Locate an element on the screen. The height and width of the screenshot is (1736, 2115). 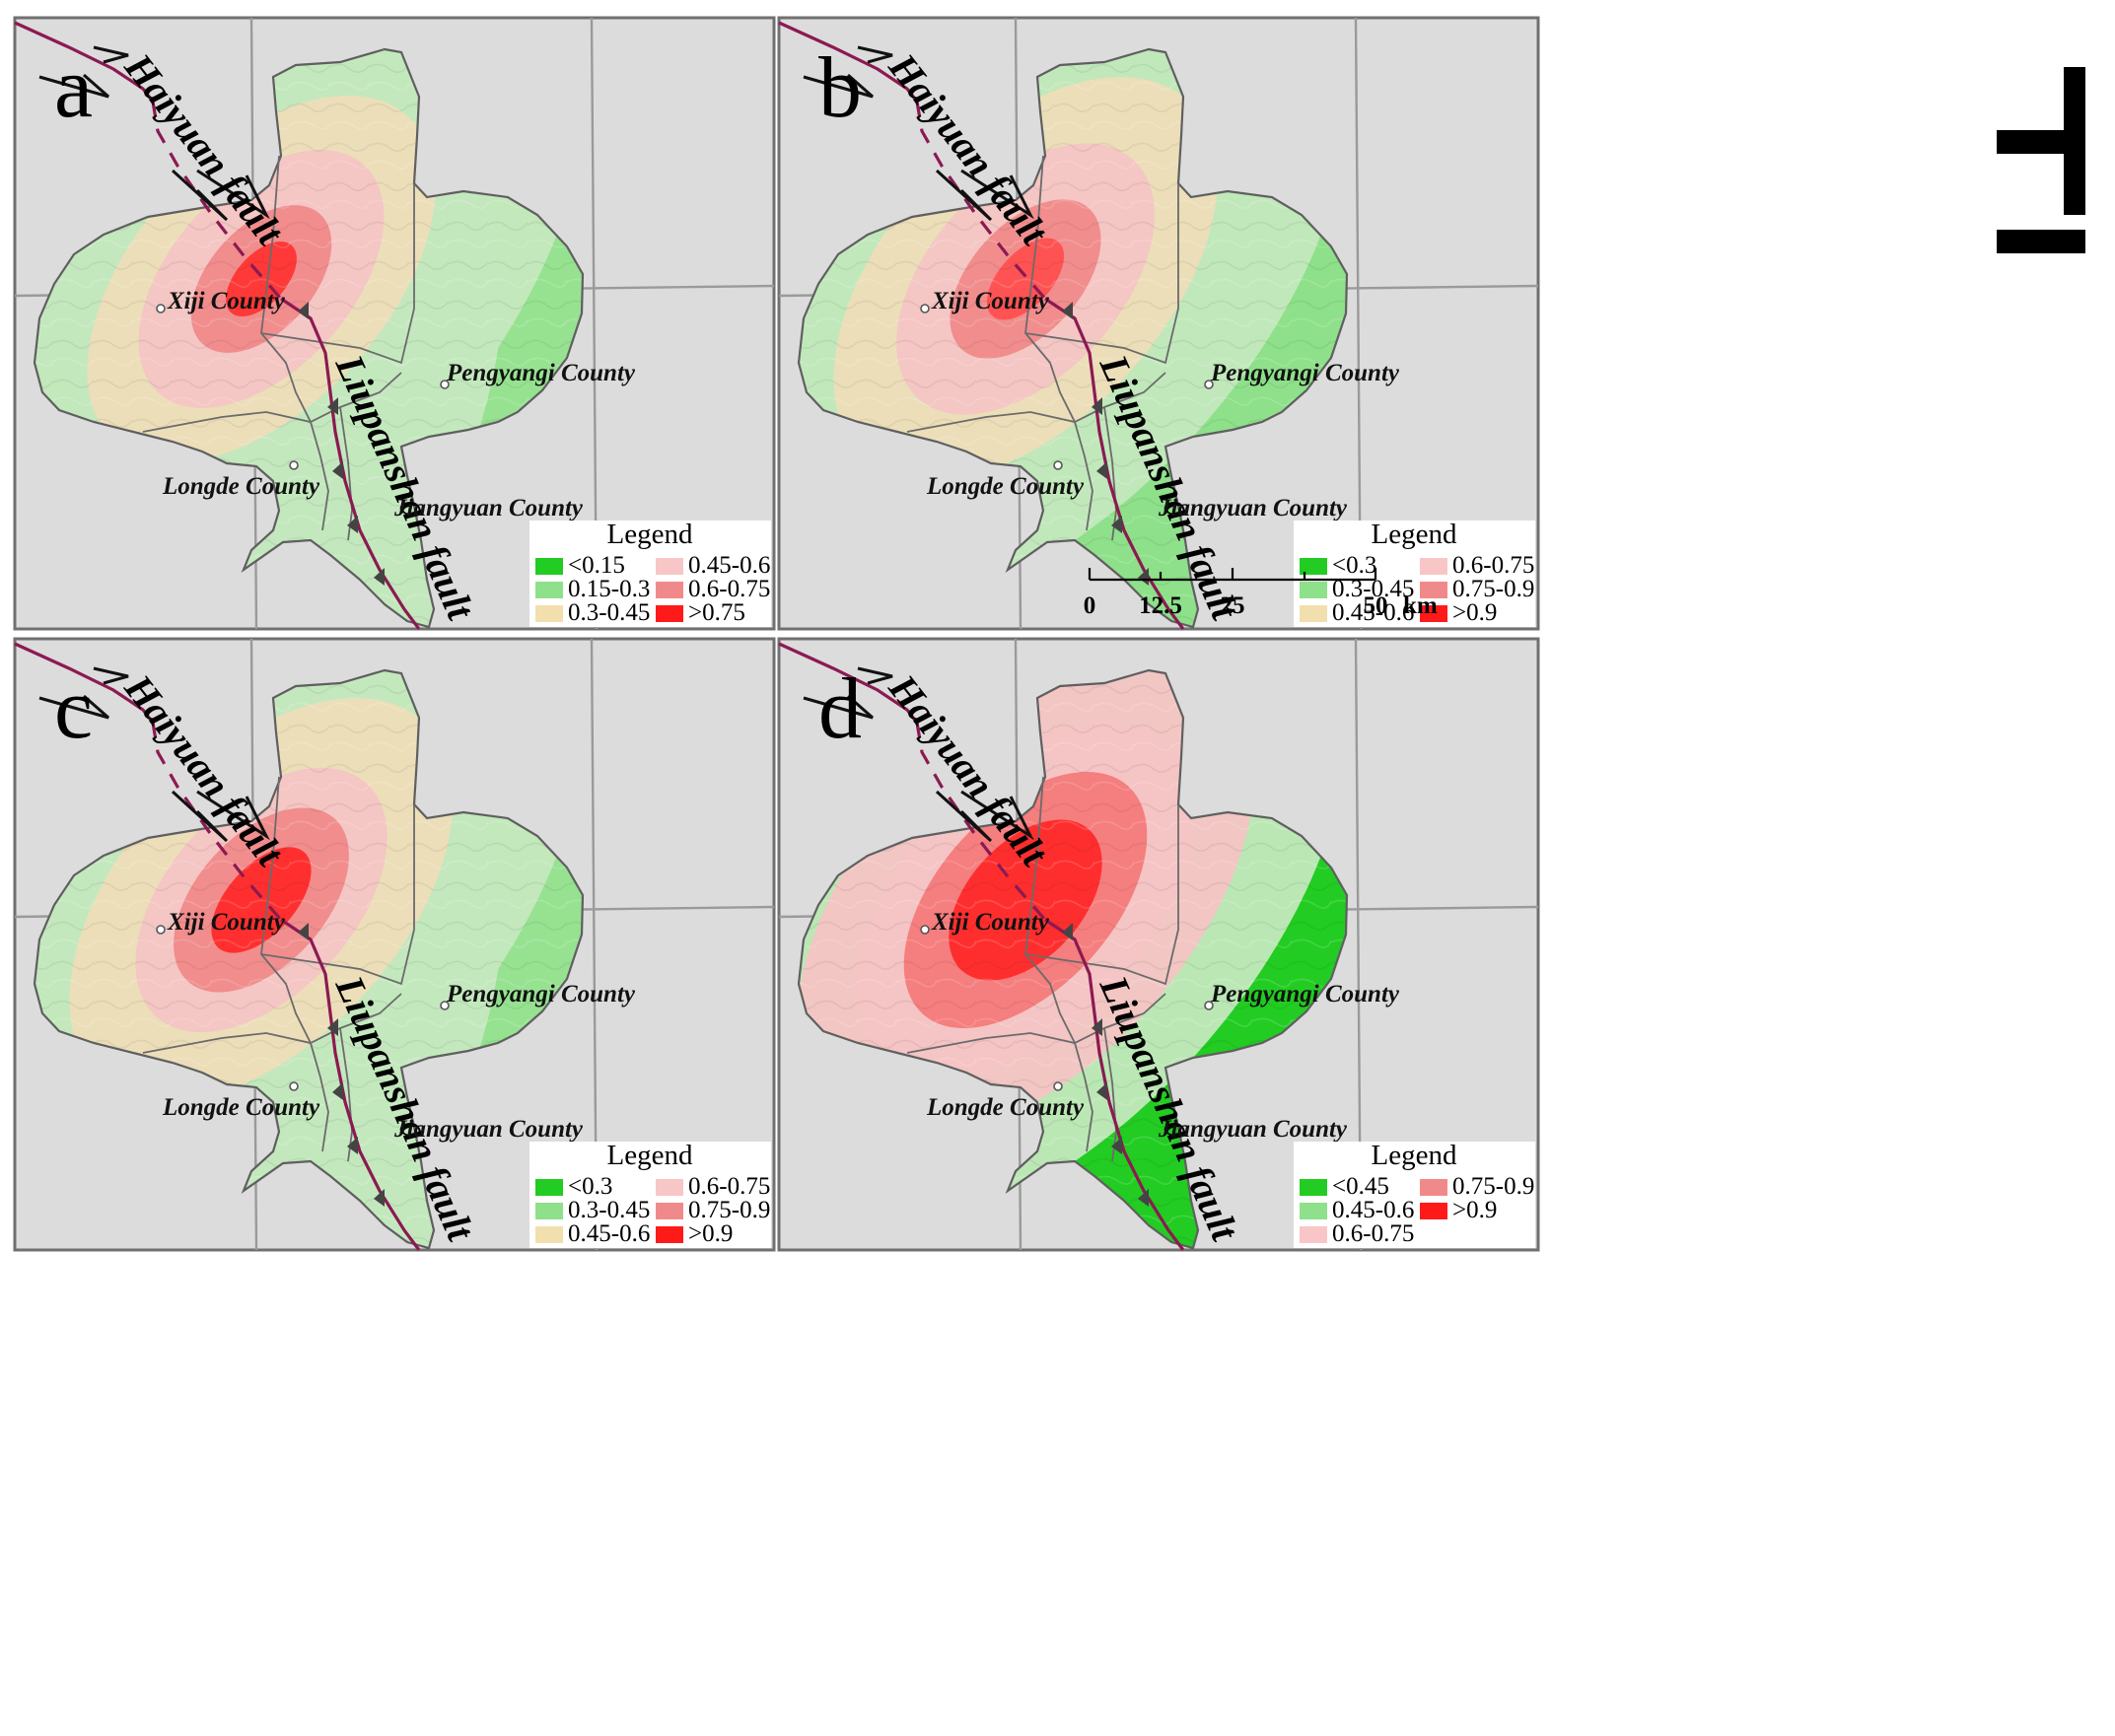
legend: Legend<0.450.45-0.60.6-0.75 0.75-0.9>0.9 is located at coordinates (1414, 1194).